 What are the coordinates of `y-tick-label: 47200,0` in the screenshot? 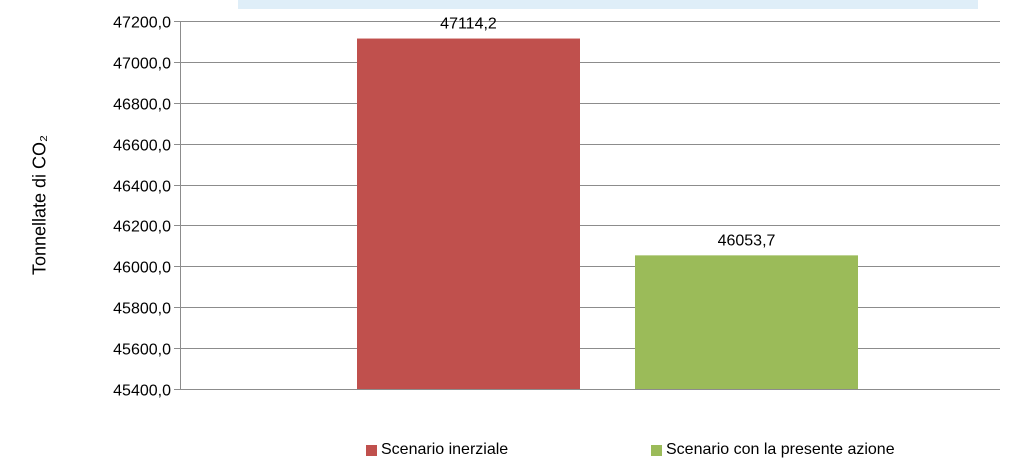 It's located at (142, 23).